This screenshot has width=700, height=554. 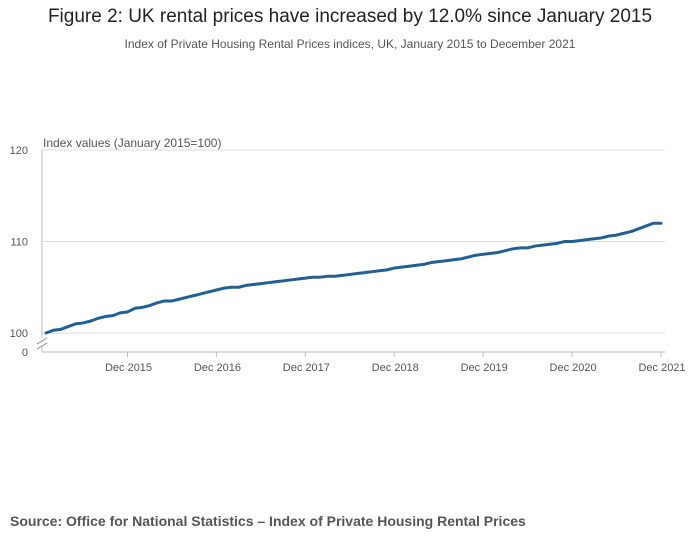 What do you see at coordinates (306, 368) in the screenshot?
I see `x-tick-label: Dec 2017` at bounding box center [306, 368].